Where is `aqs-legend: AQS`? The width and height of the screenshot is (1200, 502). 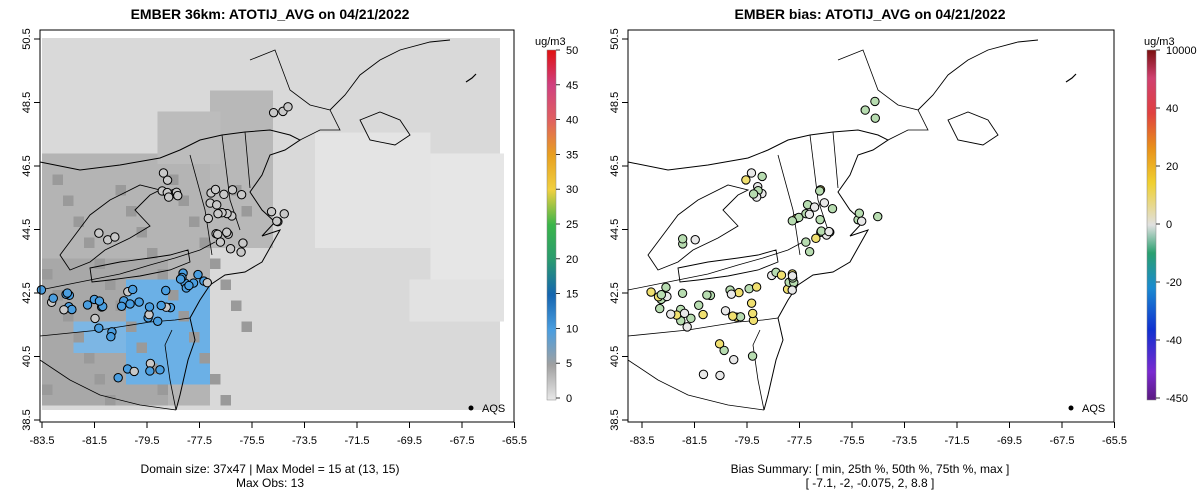
aqs-legend: AQS is located at coordinates (486, 409).